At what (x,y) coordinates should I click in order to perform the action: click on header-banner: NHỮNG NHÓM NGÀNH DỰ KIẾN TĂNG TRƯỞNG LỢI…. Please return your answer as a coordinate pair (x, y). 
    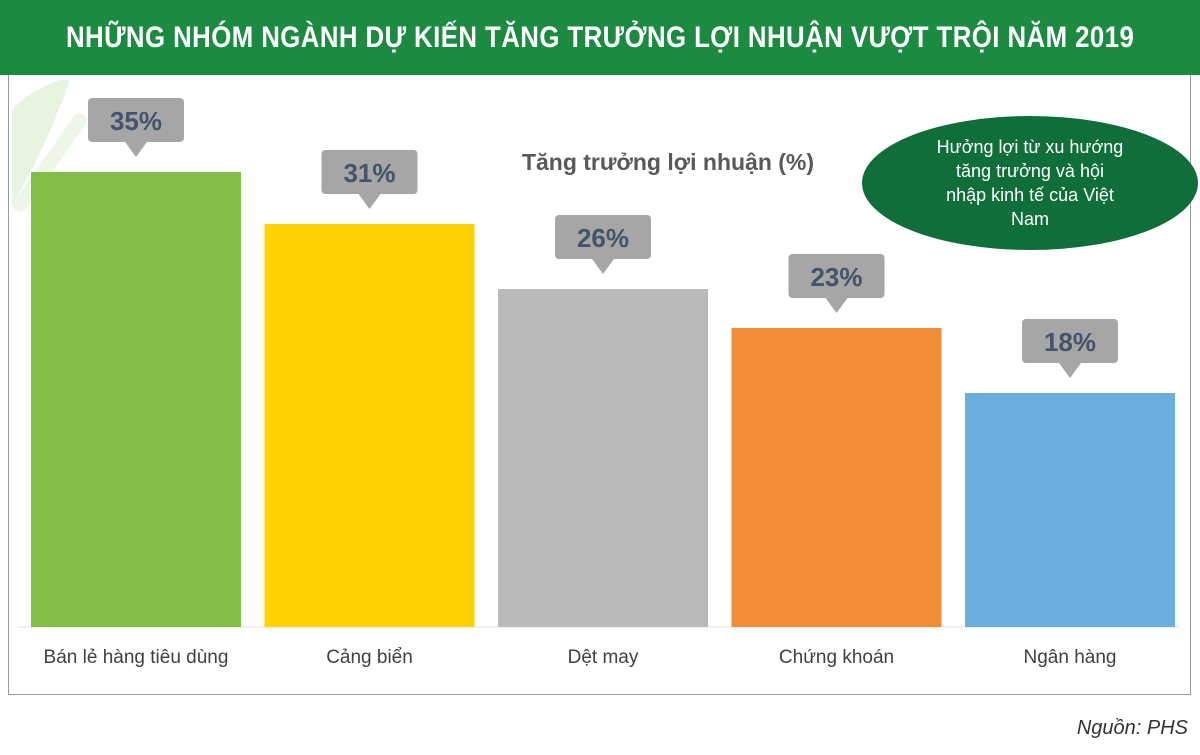
    Looking at the image, I should click on (600, 37).